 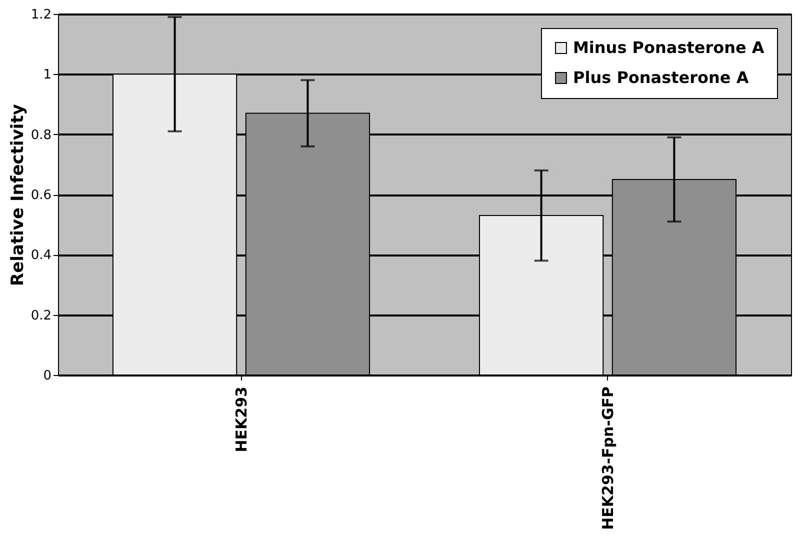 What do you see at coordinates (241, 419) in the screenshot?
I see `x-tick-label: HEK293` at bounding box center [241, 419].